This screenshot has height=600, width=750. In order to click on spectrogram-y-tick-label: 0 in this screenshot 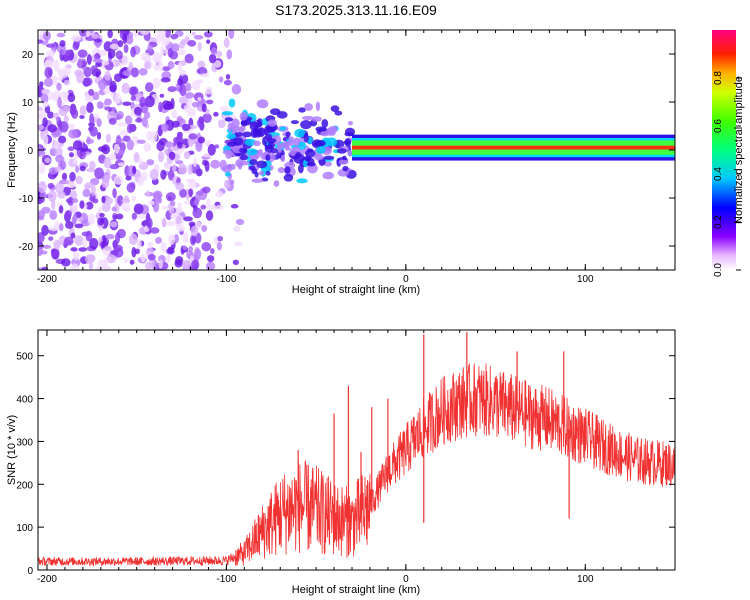, I will do `click(30, 151)`.